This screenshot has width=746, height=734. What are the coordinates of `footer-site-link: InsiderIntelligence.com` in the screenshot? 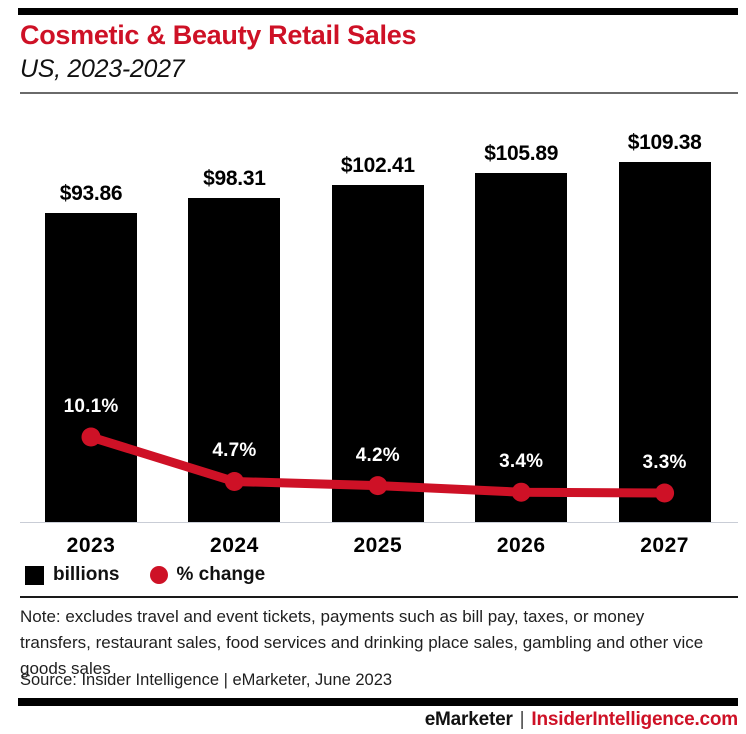 It's located at (634, 719).